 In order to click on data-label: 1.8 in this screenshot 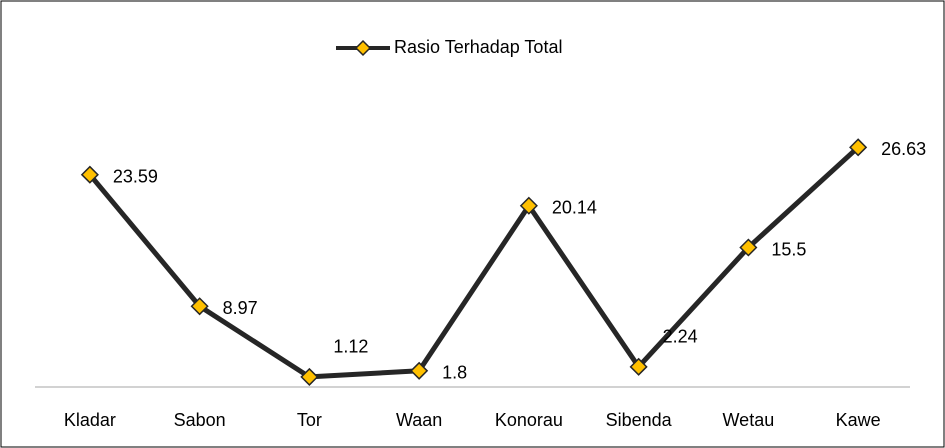, I will do `click(454, 373)`.